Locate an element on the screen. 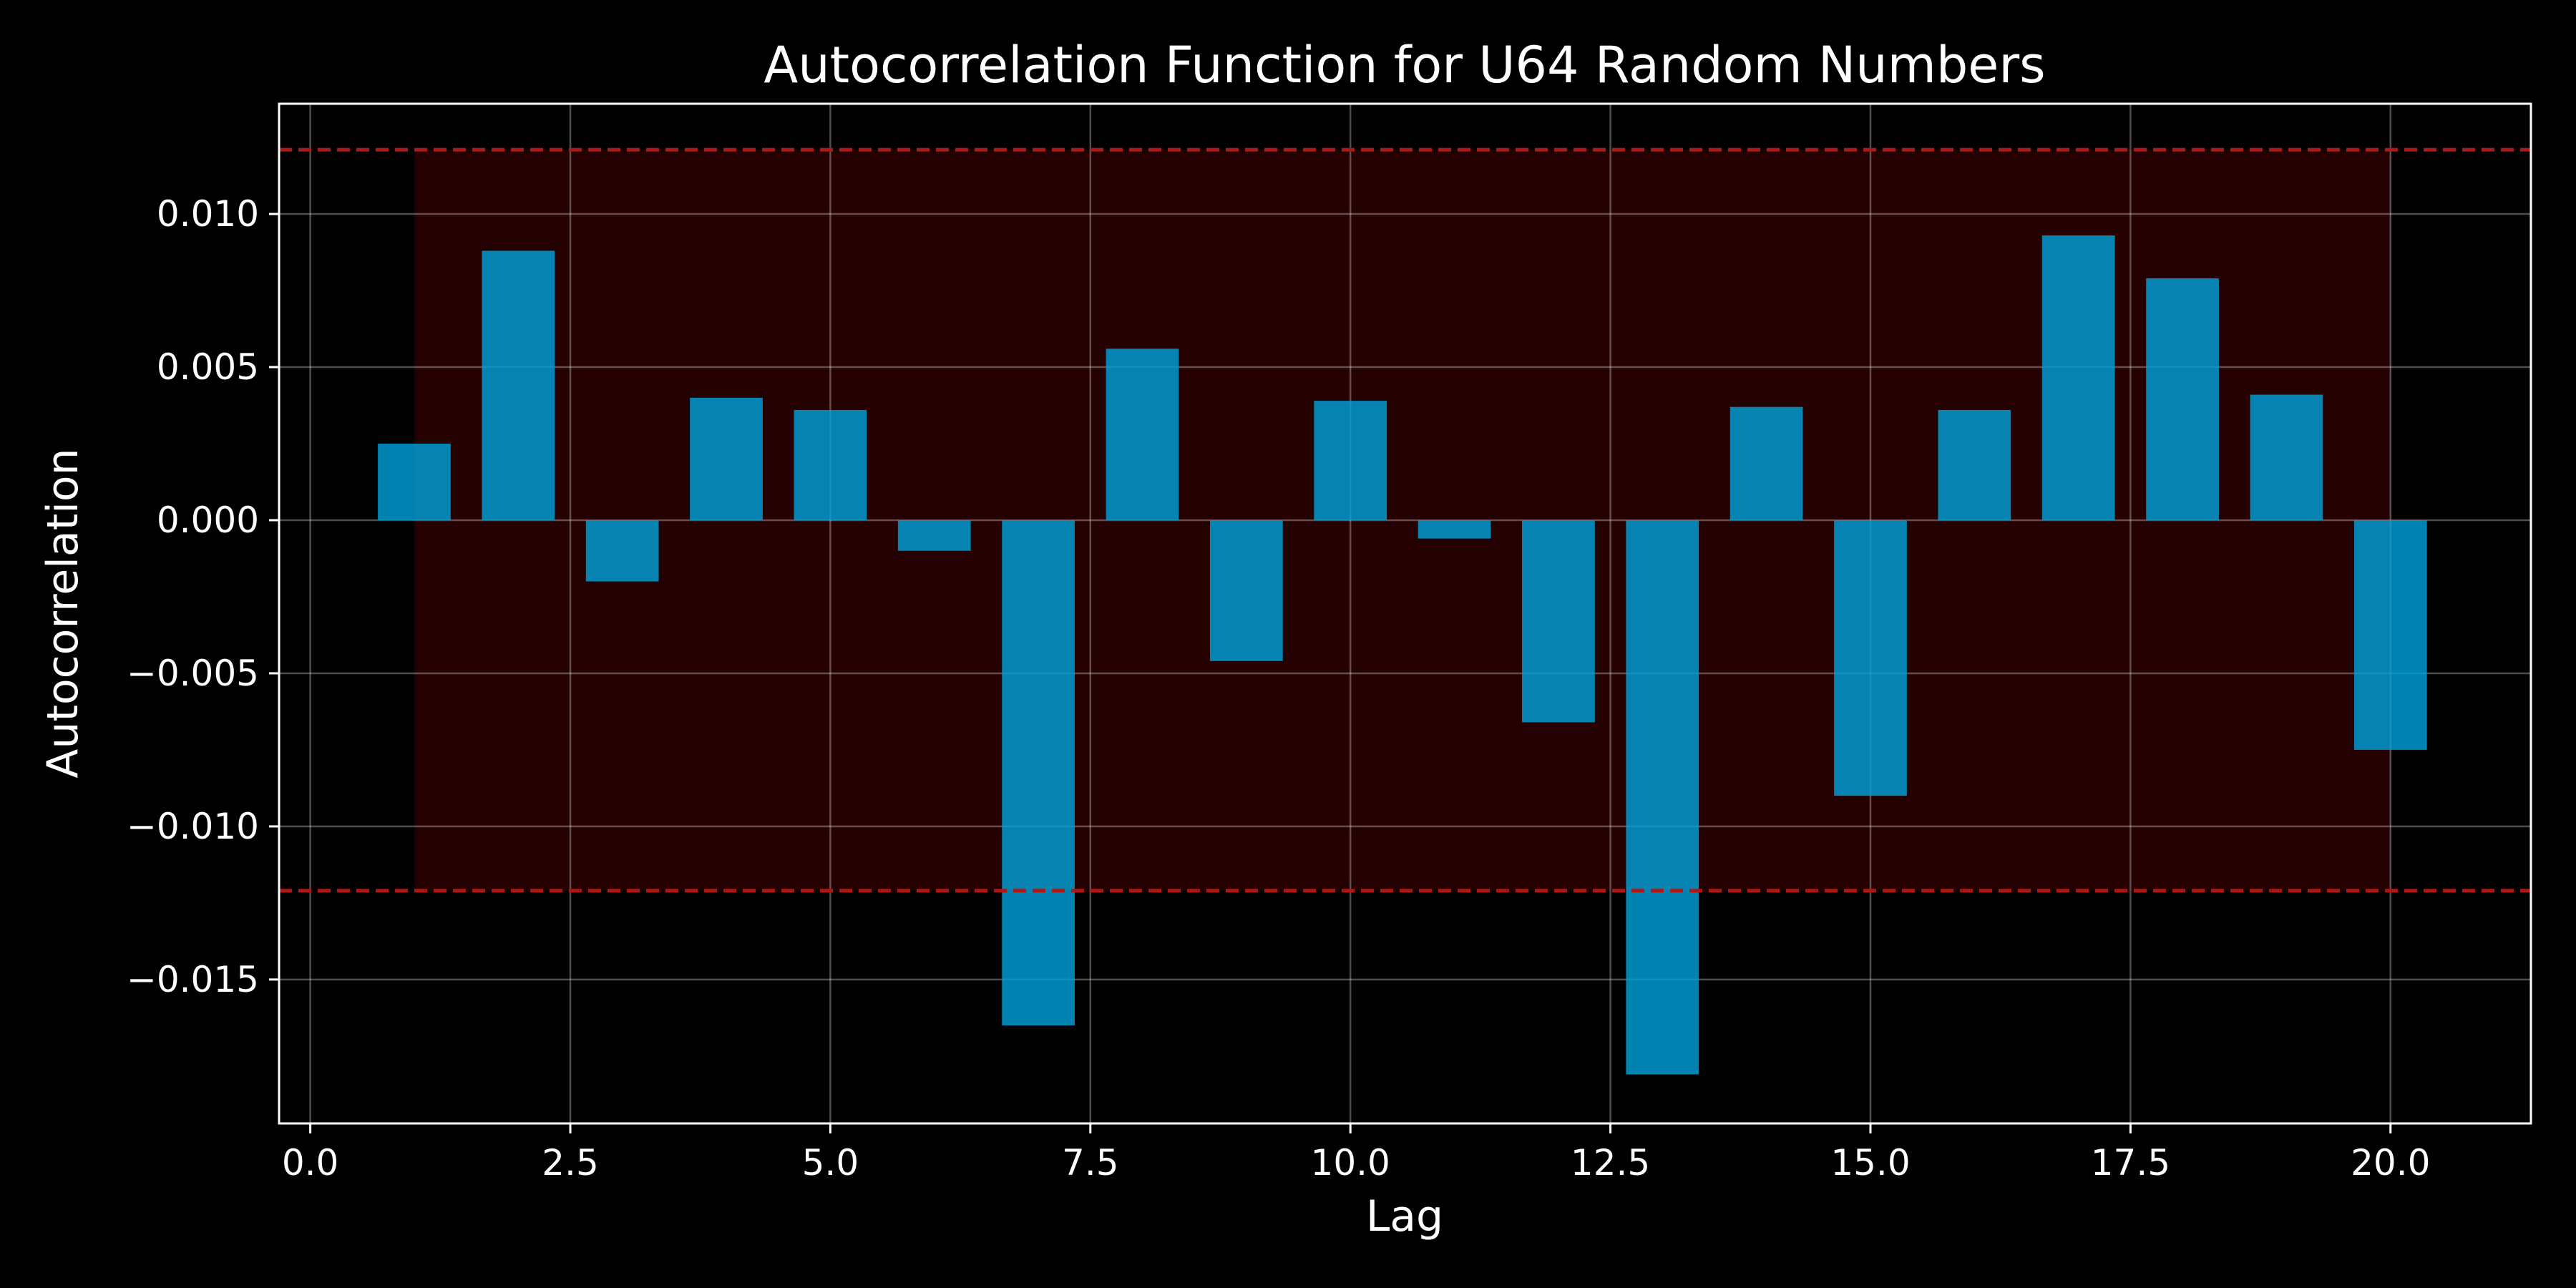  x-tick-label: 15.0 is located at coordinates (1870, 1163).